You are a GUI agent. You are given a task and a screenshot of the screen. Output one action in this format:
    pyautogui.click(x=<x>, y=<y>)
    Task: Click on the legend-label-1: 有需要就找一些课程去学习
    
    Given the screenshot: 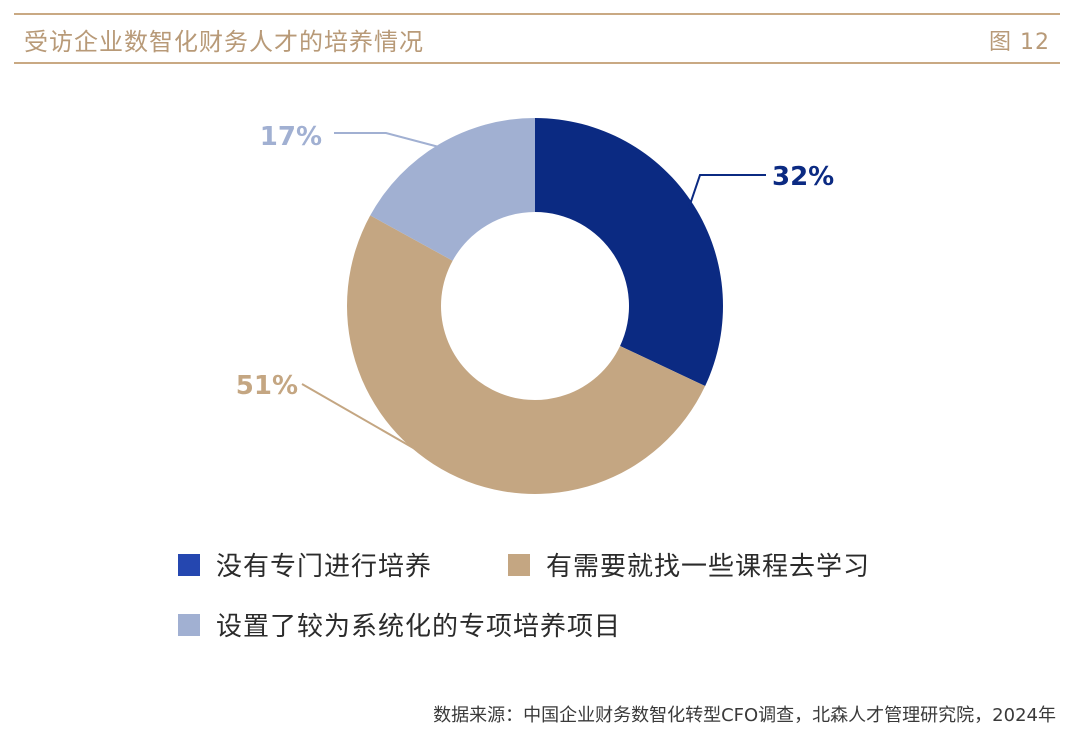 What is the action you would take?
    pyautogui.click(x=708, y=567)
    